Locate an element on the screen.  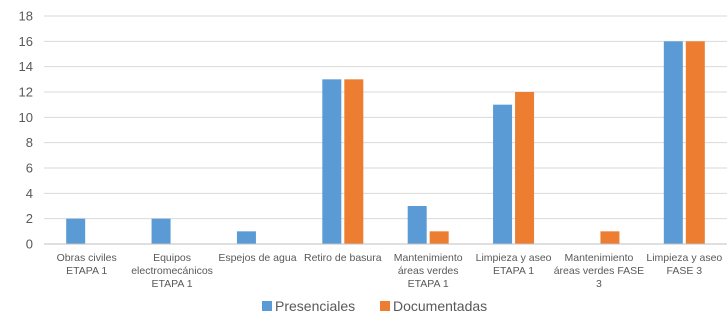
y-tick-label: 10 is located at coordinates (26, 117).